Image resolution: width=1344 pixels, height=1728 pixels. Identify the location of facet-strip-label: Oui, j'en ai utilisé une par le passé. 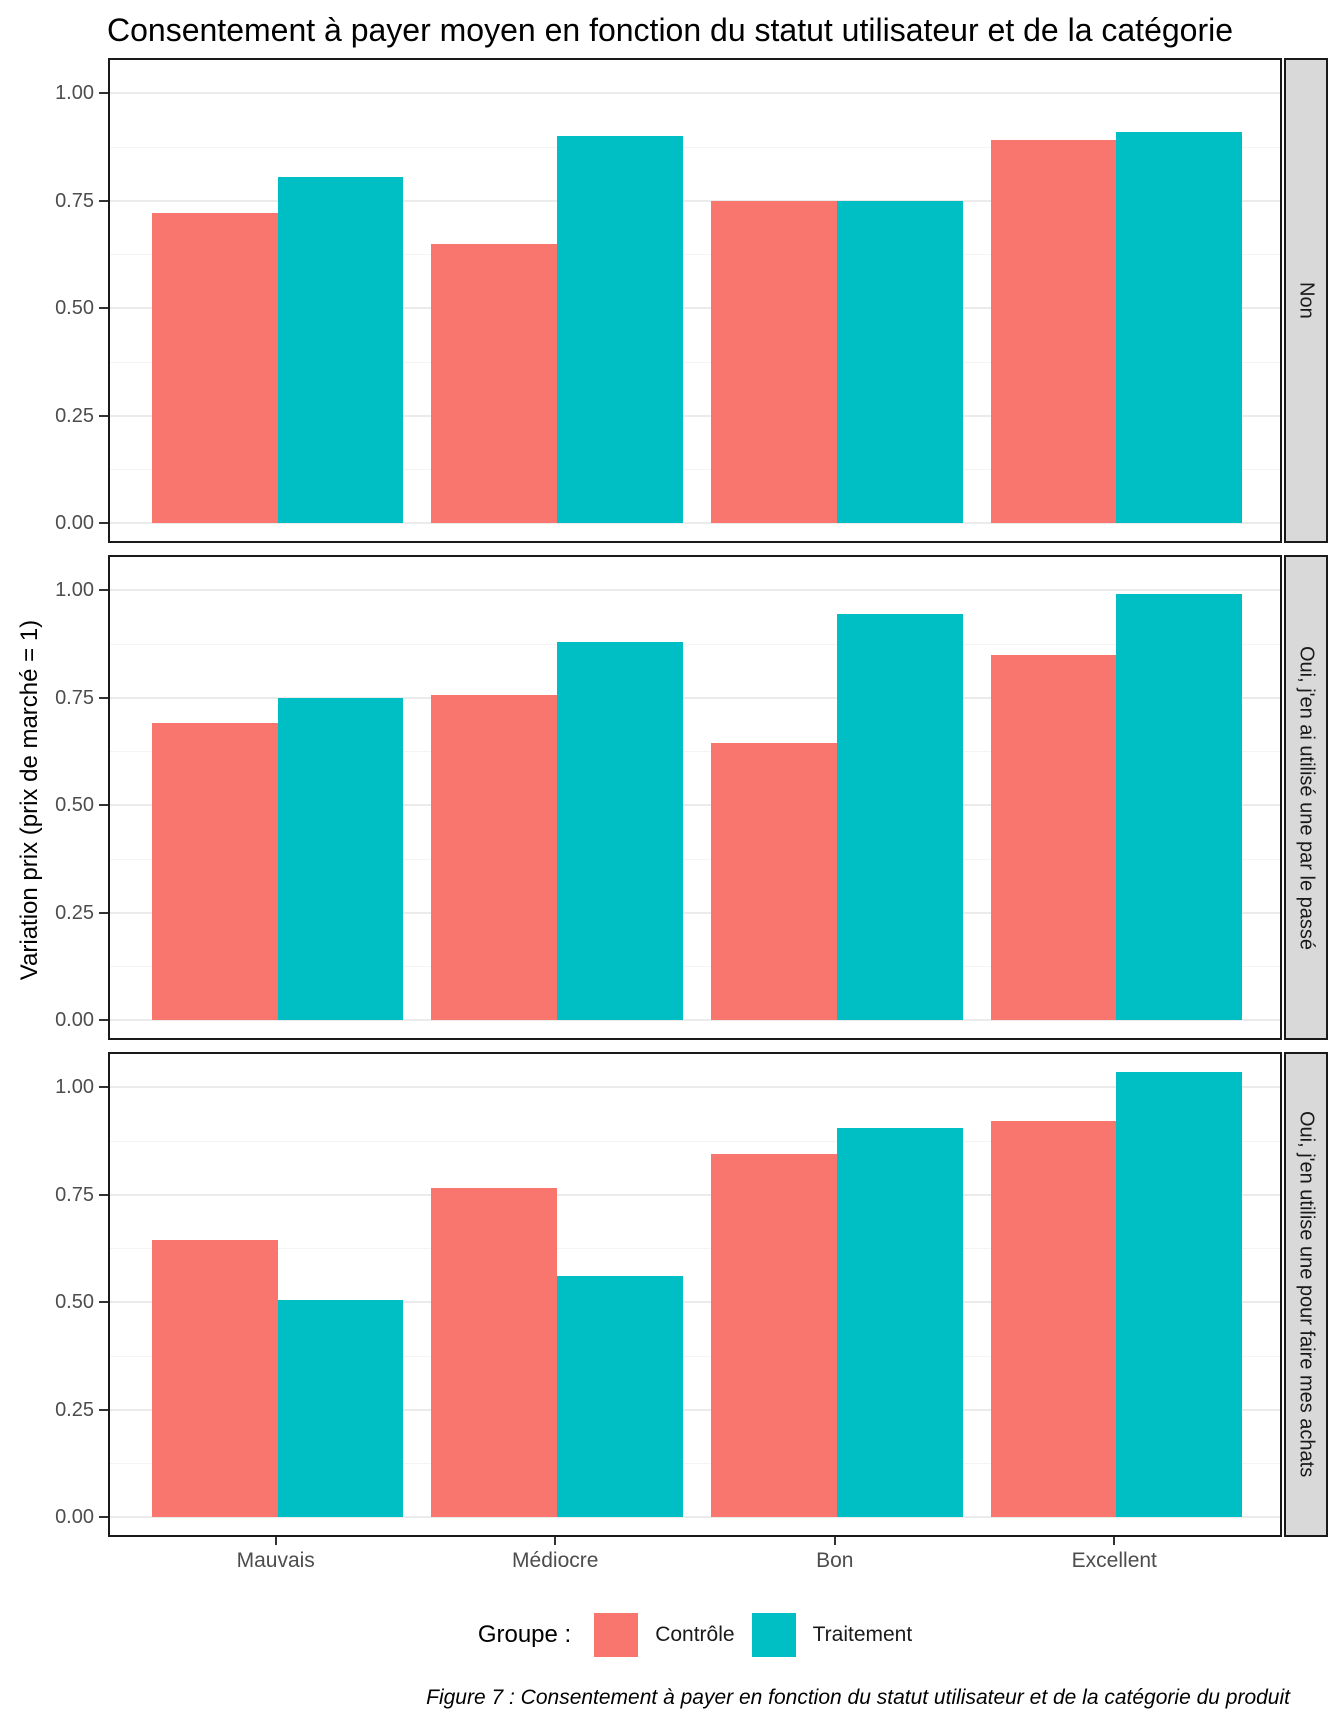
(1306, 797).